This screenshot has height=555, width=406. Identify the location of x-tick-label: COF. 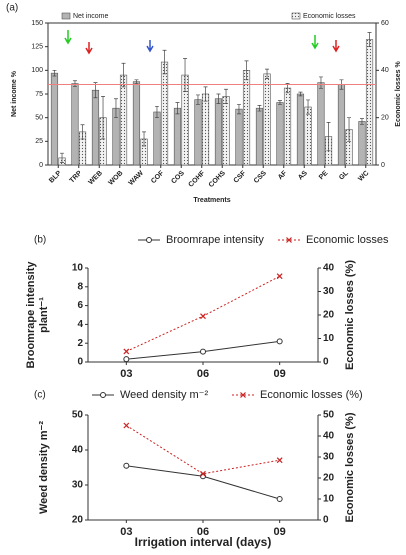
(158, 177).